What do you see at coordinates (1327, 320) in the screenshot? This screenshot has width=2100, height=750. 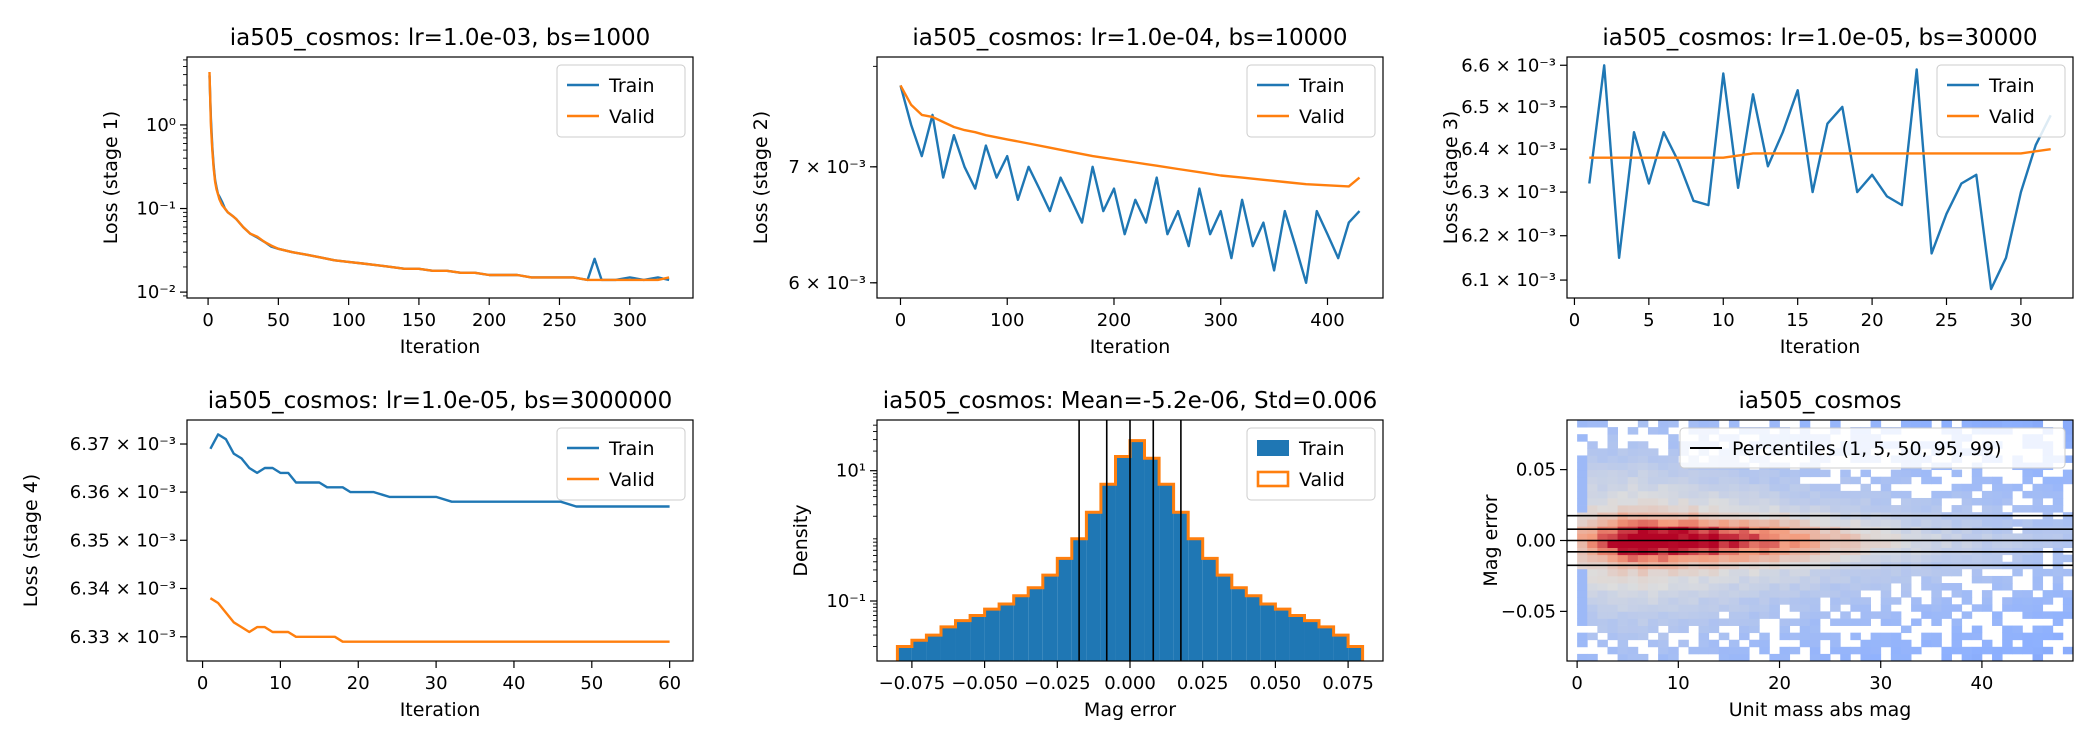 I see `x-tick-label: 400` at bounding box center [1327, 320].